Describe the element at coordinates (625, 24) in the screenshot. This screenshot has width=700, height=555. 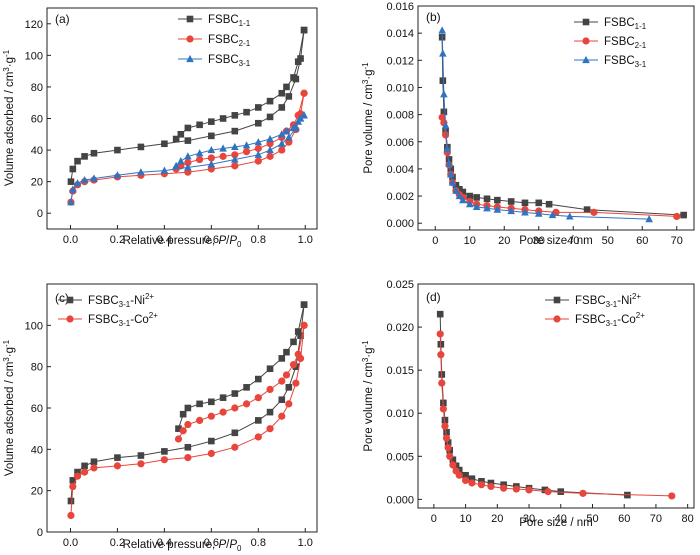
I see `legend-entry: FSBC1-1` at that location.